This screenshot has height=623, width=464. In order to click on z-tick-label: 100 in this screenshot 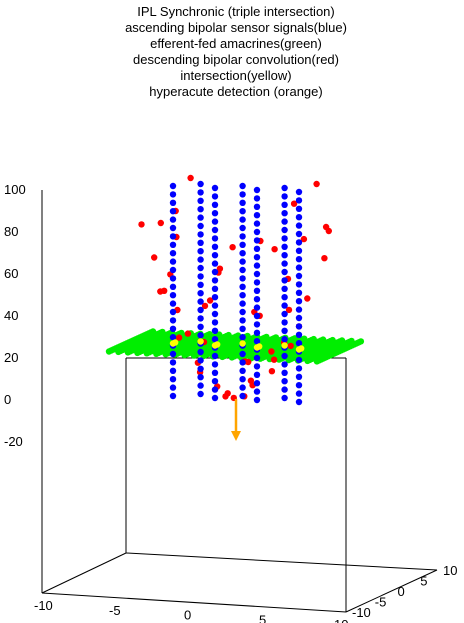, I will do `click(15, 189)`.